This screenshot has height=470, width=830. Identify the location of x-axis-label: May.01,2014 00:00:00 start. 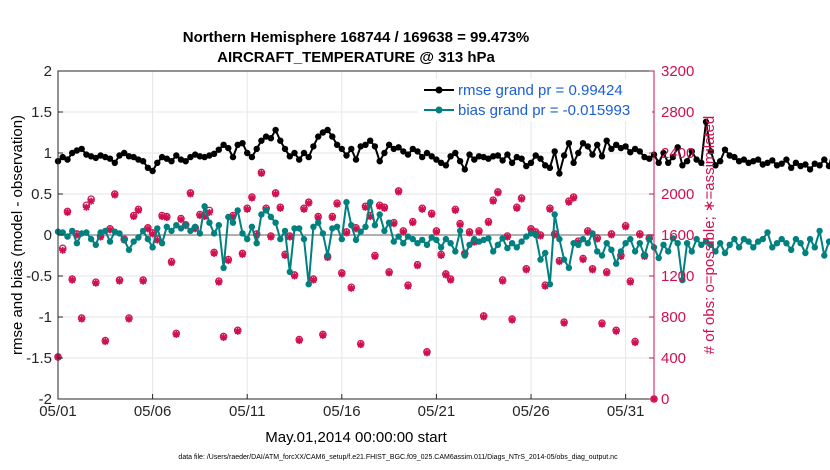
(356, 437).